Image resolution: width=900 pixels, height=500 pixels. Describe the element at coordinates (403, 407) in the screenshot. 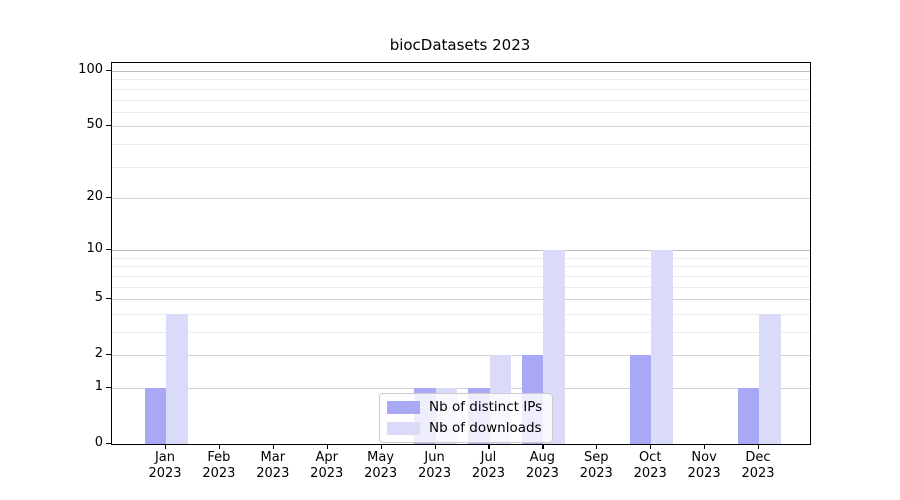

I see `legend-swatch-distinct-ips` at that location.